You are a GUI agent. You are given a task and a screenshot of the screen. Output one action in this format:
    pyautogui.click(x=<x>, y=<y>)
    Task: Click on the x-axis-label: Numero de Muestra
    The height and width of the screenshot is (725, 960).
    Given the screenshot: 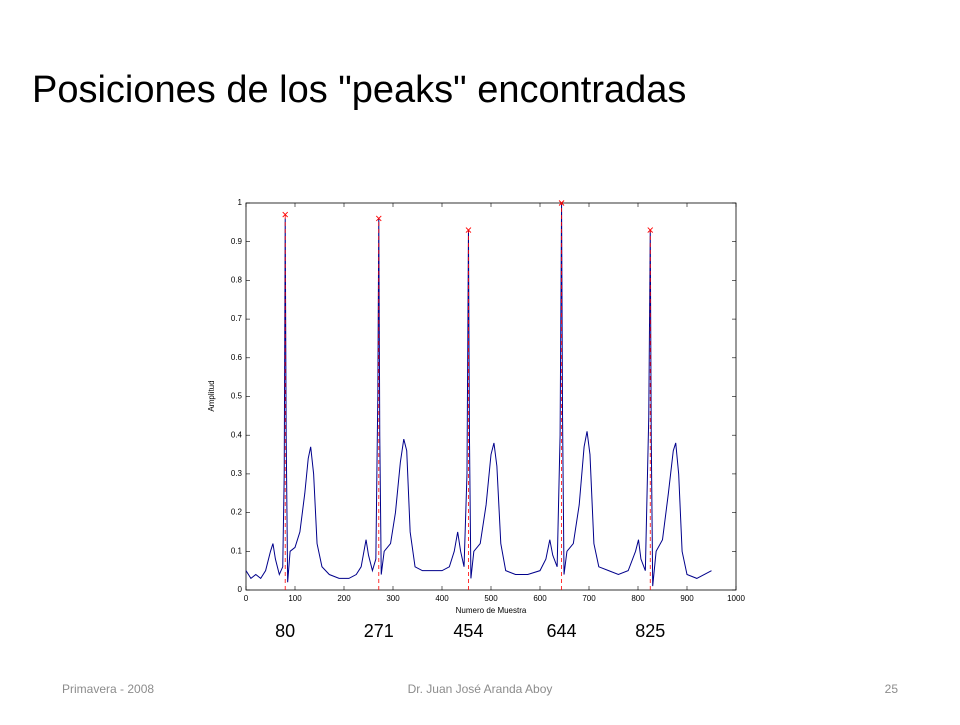 What is the action you would take?
    pyautogui.click(x=491, y=610)
    